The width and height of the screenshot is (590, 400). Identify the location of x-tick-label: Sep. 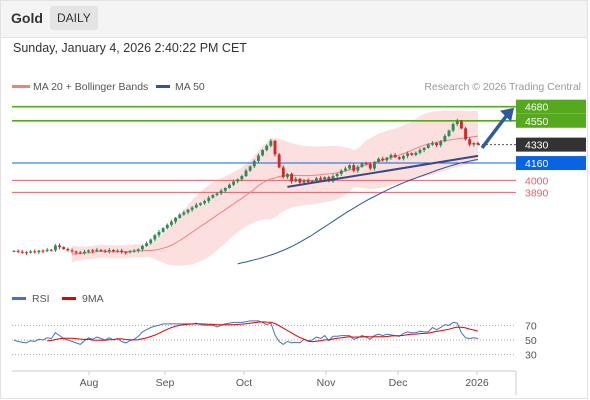
(165, 383).